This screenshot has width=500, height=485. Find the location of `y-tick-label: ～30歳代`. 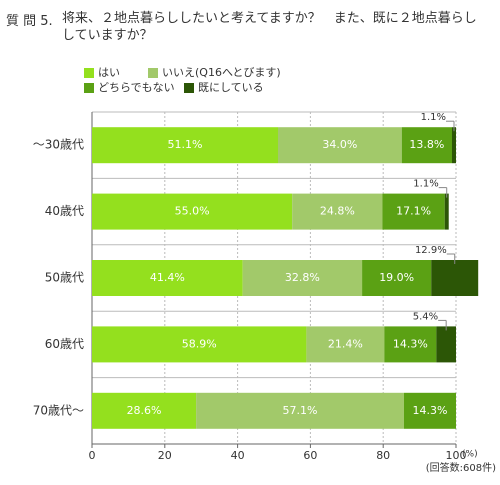

y-tick-label: ～30歳代 is located at coordinates (58, 145).